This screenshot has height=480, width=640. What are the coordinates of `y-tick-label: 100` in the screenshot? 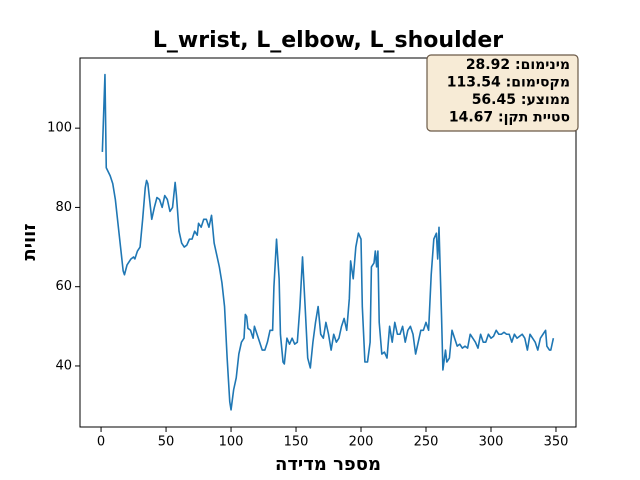 It's located at (59, 128).